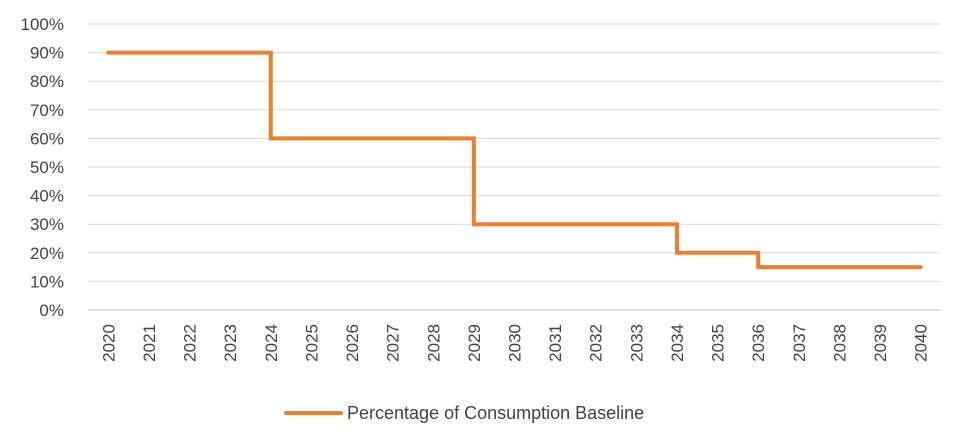 The height and width of the screenshot is (431, 975). Describe the element at coordinates (718, 343) in the screenshot. I see `x-tick-label-2035: 2035` at that location.